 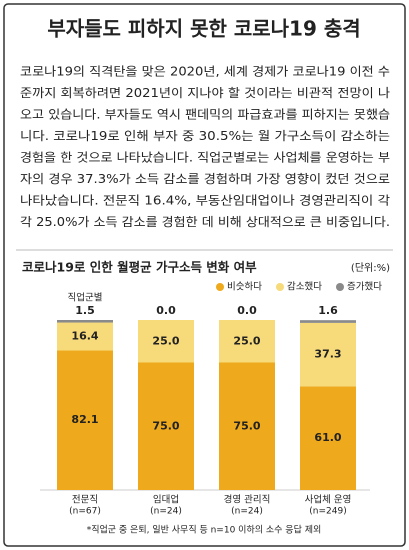 What do you see at coordinates (304, 287) in the screenshot?
I see `legend-label: 감소했다` at bounding box center [304, 287].